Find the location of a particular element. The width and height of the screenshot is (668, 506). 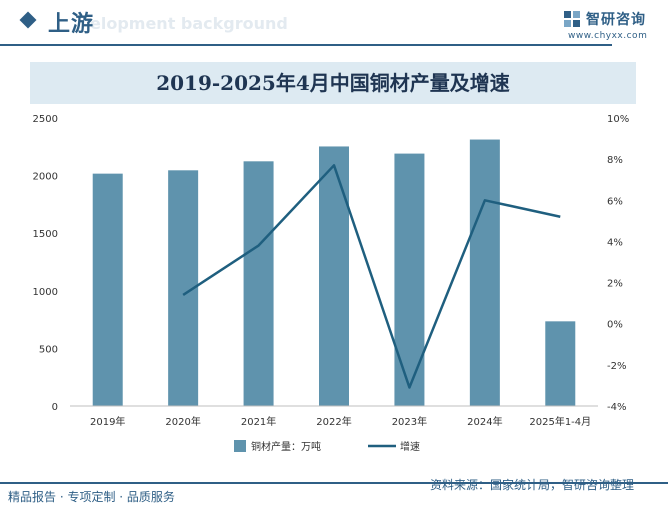

legend-line-label: 增速 is located at coordinates (410, 446).